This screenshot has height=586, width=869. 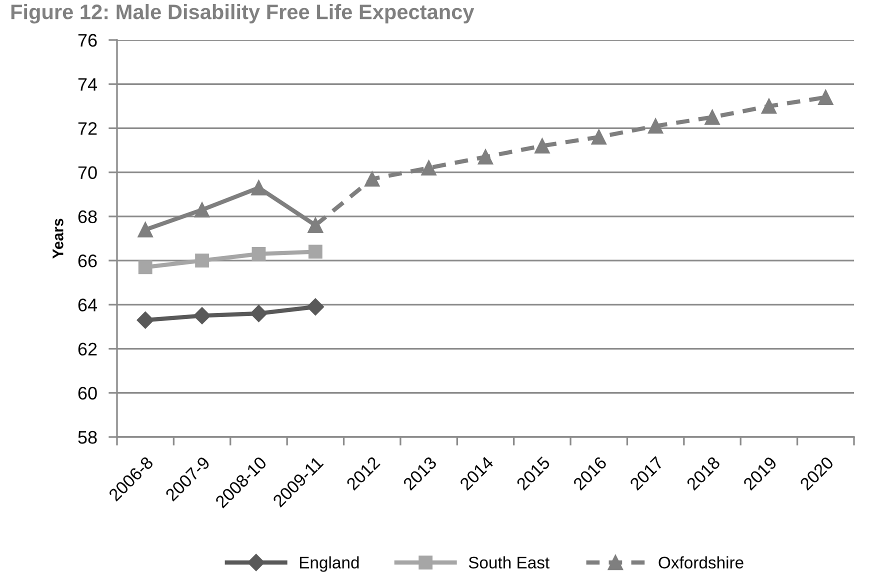 I want to click on y-axis-title: Years, so click(x=58, y=238).